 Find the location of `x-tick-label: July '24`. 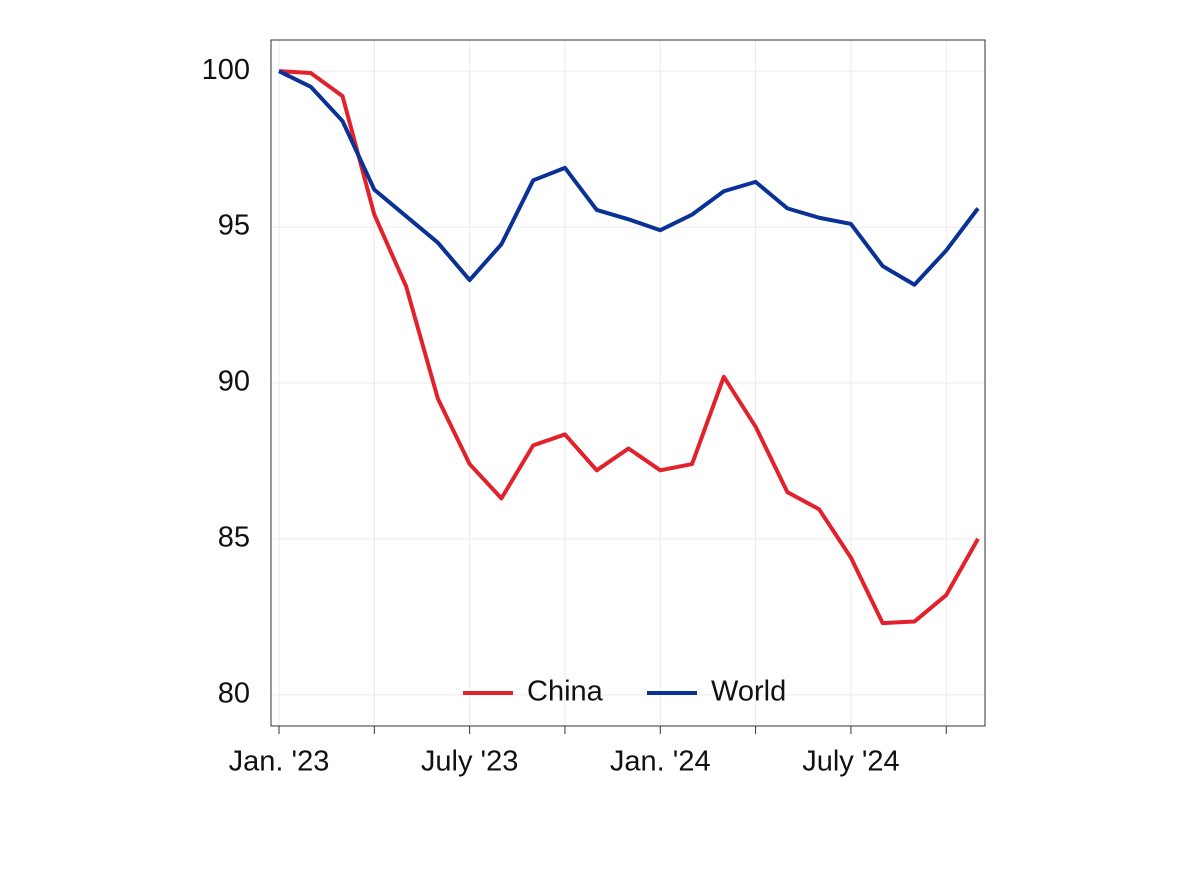

x-tick-label: July '24 is located at coordinates (850, 762).